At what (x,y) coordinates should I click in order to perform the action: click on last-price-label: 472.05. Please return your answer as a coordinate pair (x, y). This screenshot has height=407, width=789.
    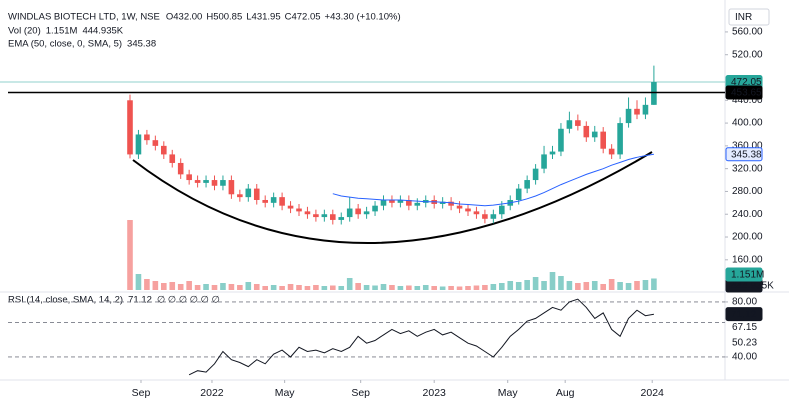
    Looking at the image, I should click on (746, 82).